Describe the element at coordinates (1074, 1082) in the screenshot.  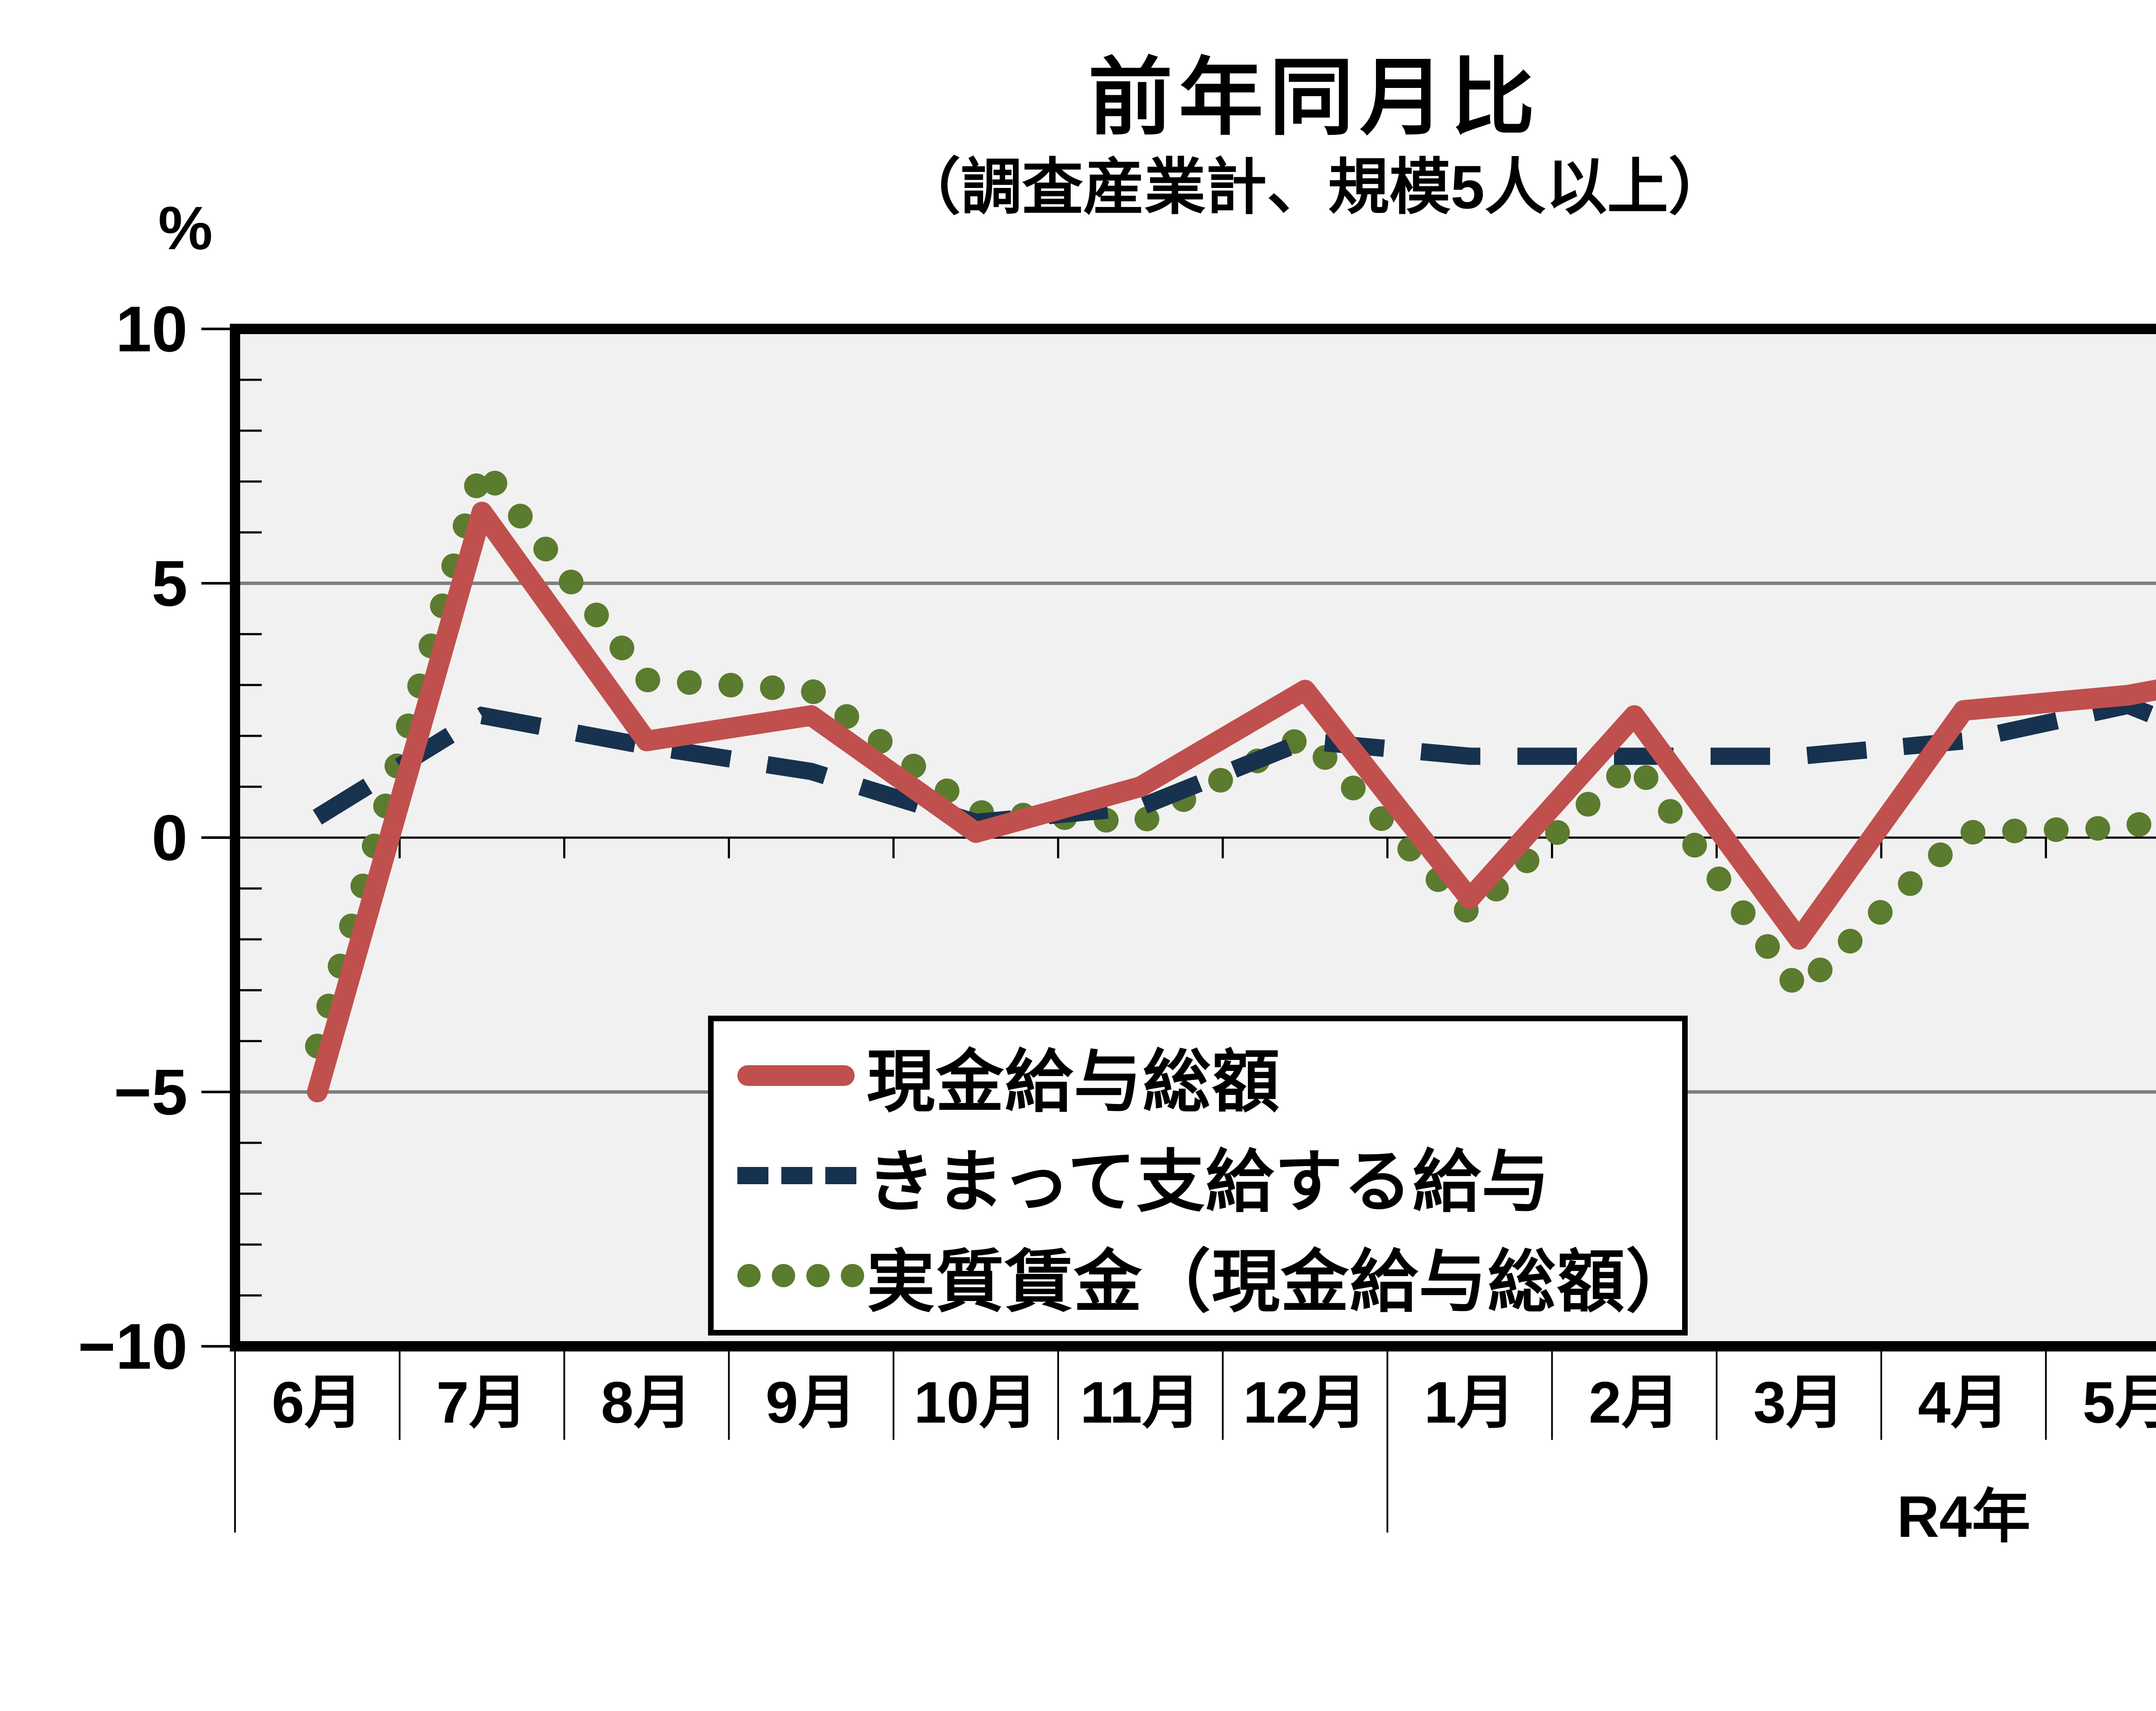
I see `legend-label: 現金給与総額` at that location.